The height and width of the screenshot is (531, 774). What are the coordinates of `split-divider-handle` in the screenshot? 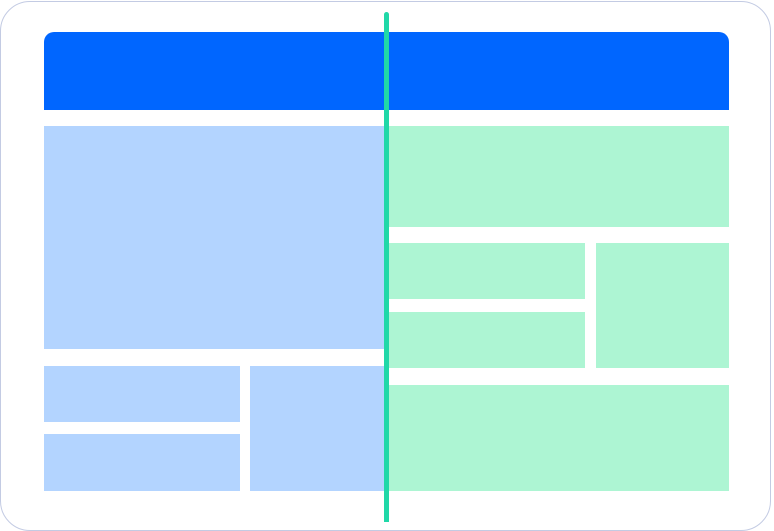 It's located at (386, 267).